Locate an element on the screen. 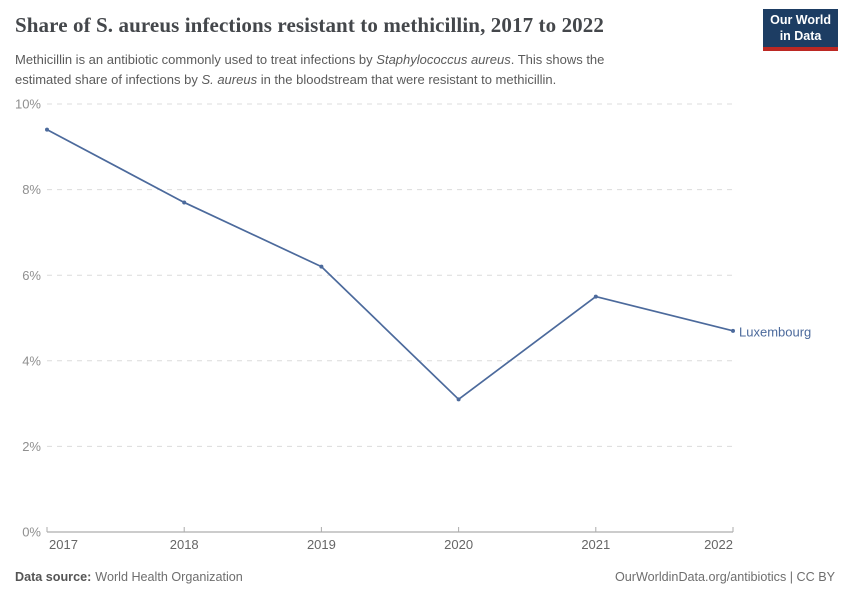 This screenshot has height=600, width=850. logo-line-2: in Data is located at coordinates (800, 35).